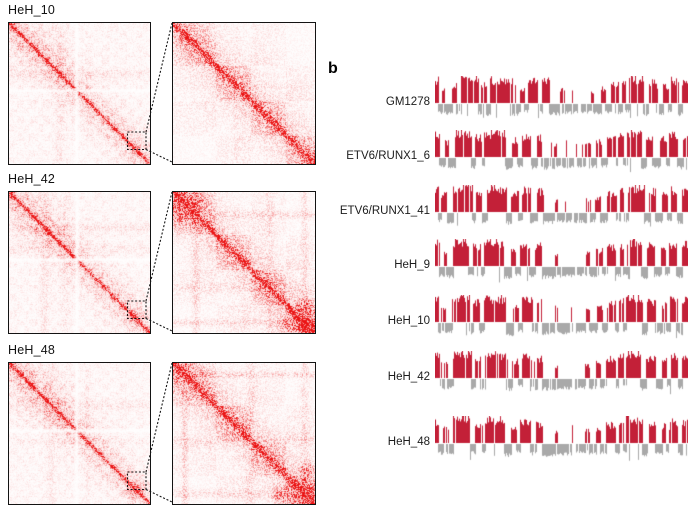 This screenshot has width=691, height=515. Describe the element at coordinates (407, 102) in the screenshot. I see `track-label-gm1278: GM1278` at that location.